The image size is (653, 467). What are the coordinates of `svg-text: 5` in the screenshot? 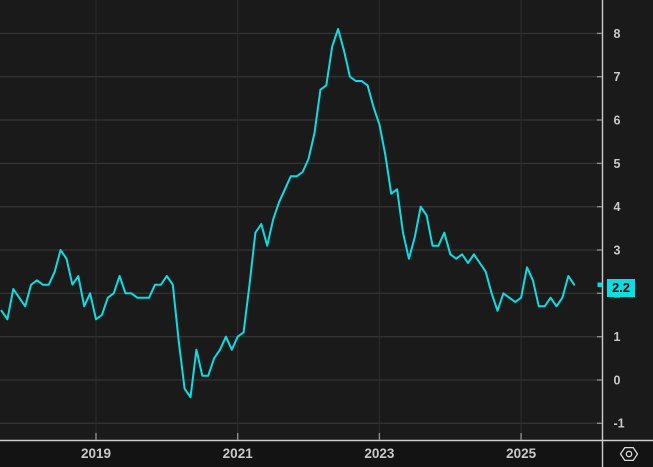 It's located at (617, 164).